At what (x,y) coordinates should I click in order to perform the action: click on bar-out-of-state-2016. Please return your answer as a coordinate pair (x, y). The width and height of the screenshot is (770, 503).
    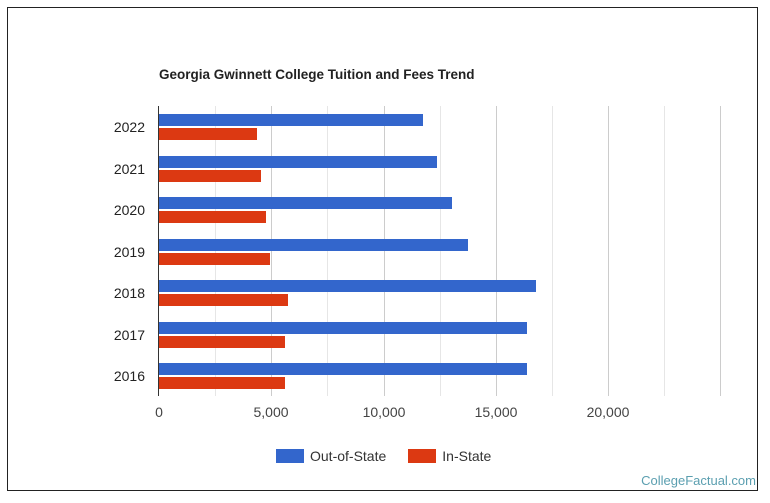
    Looking at the image, I should click on (343, 369).